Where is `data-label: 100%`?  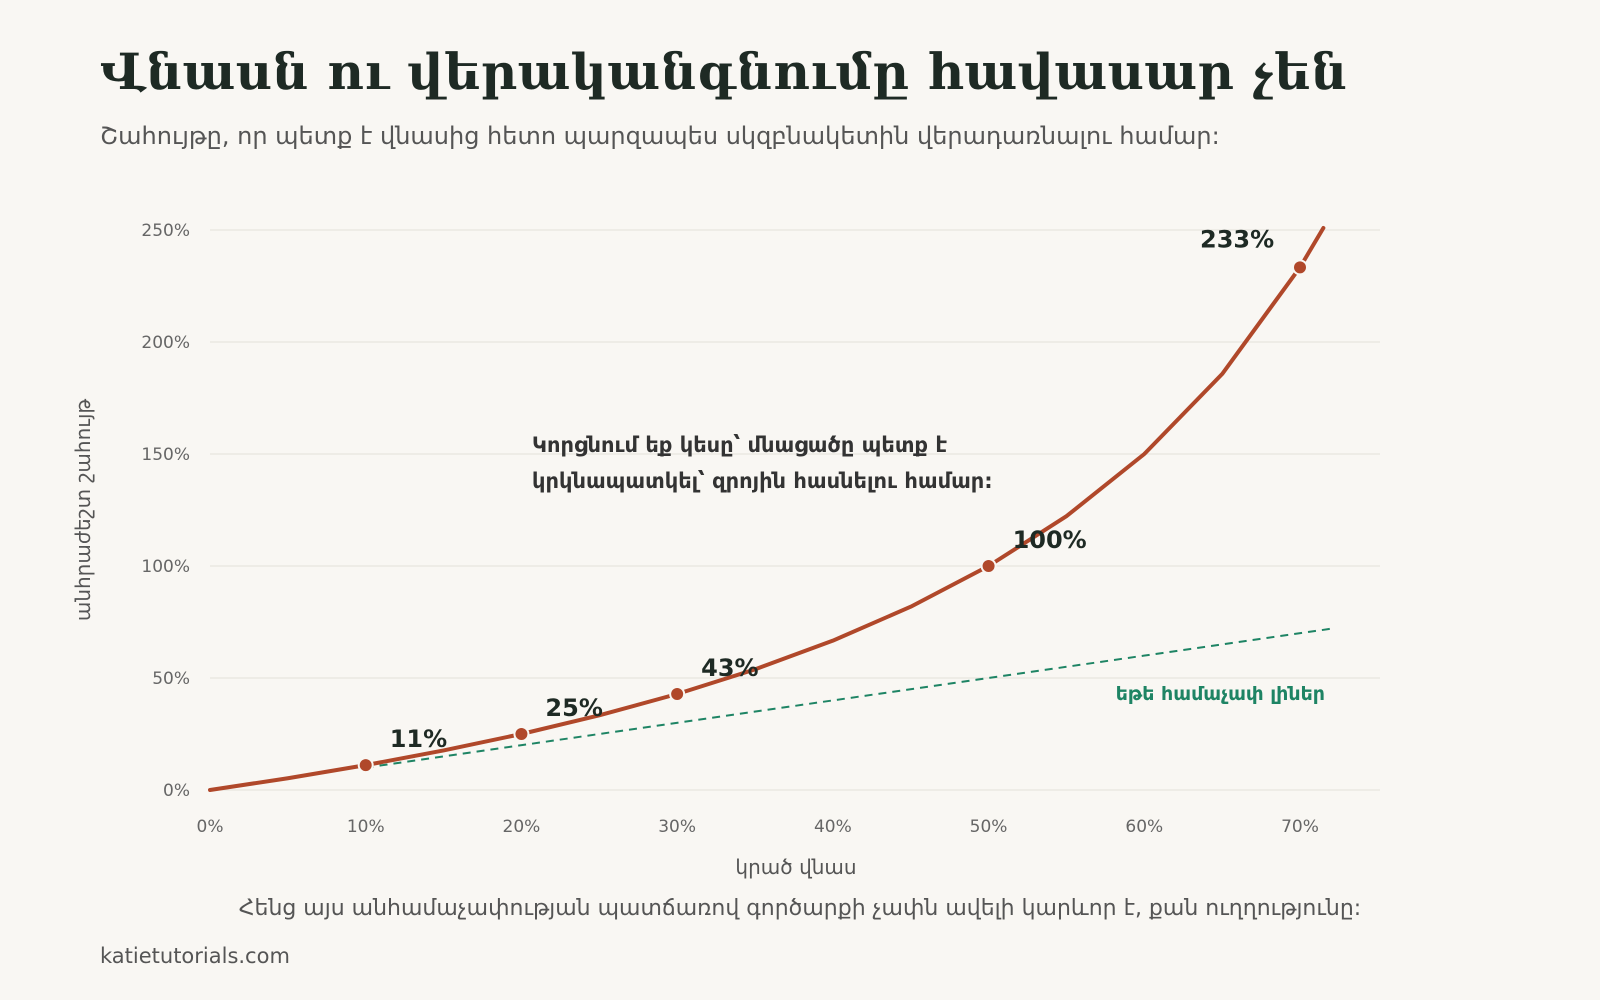
data-label: 100% is located at coordinates (1050, 540).